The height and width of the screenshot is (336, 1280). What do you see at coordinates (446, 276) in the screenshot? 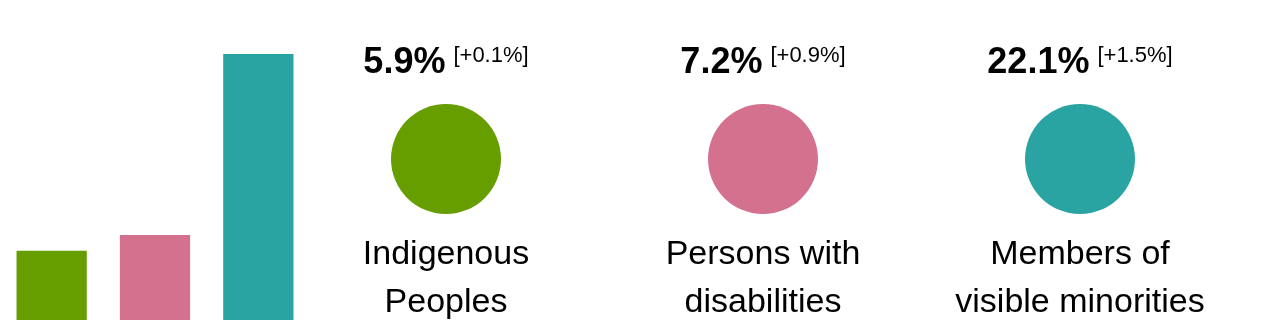
I see `category-label: Indigenous Peoples` at bounding box center [446, 276].